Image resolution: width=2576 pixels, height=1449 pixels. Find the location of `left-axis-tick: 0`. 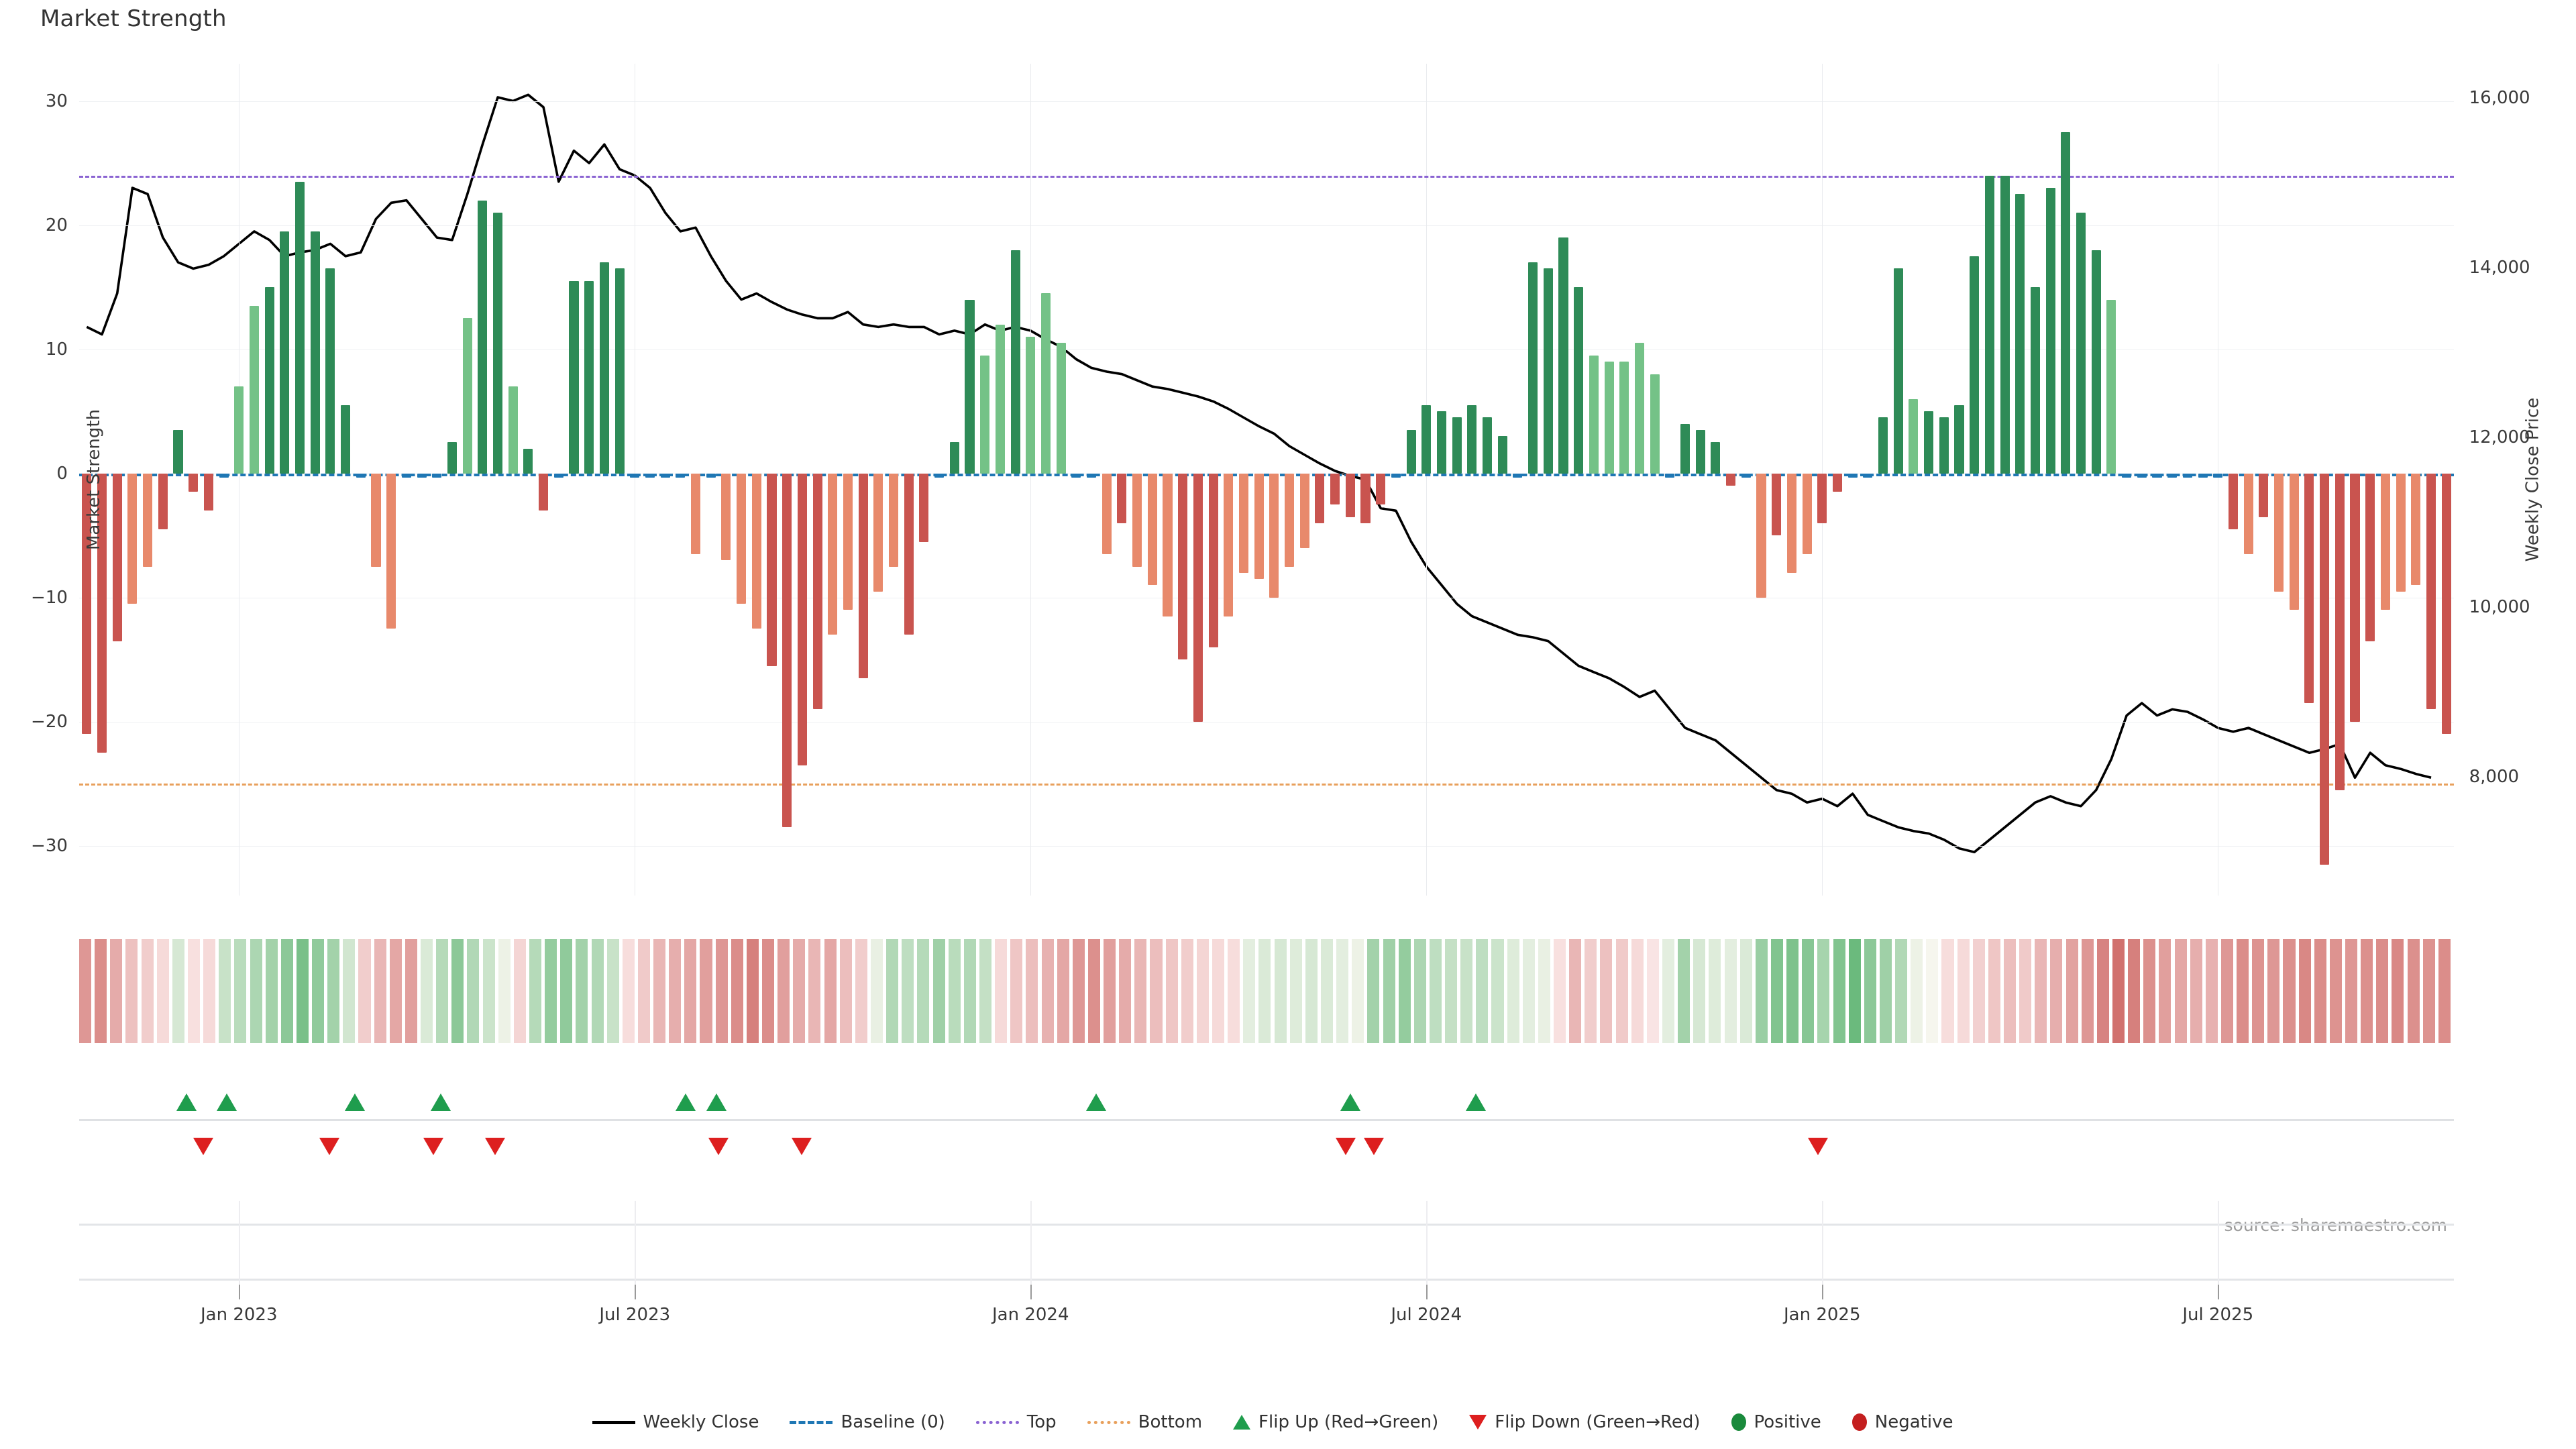

left-axis-tick: 0 is located at coordinates (62, 473).